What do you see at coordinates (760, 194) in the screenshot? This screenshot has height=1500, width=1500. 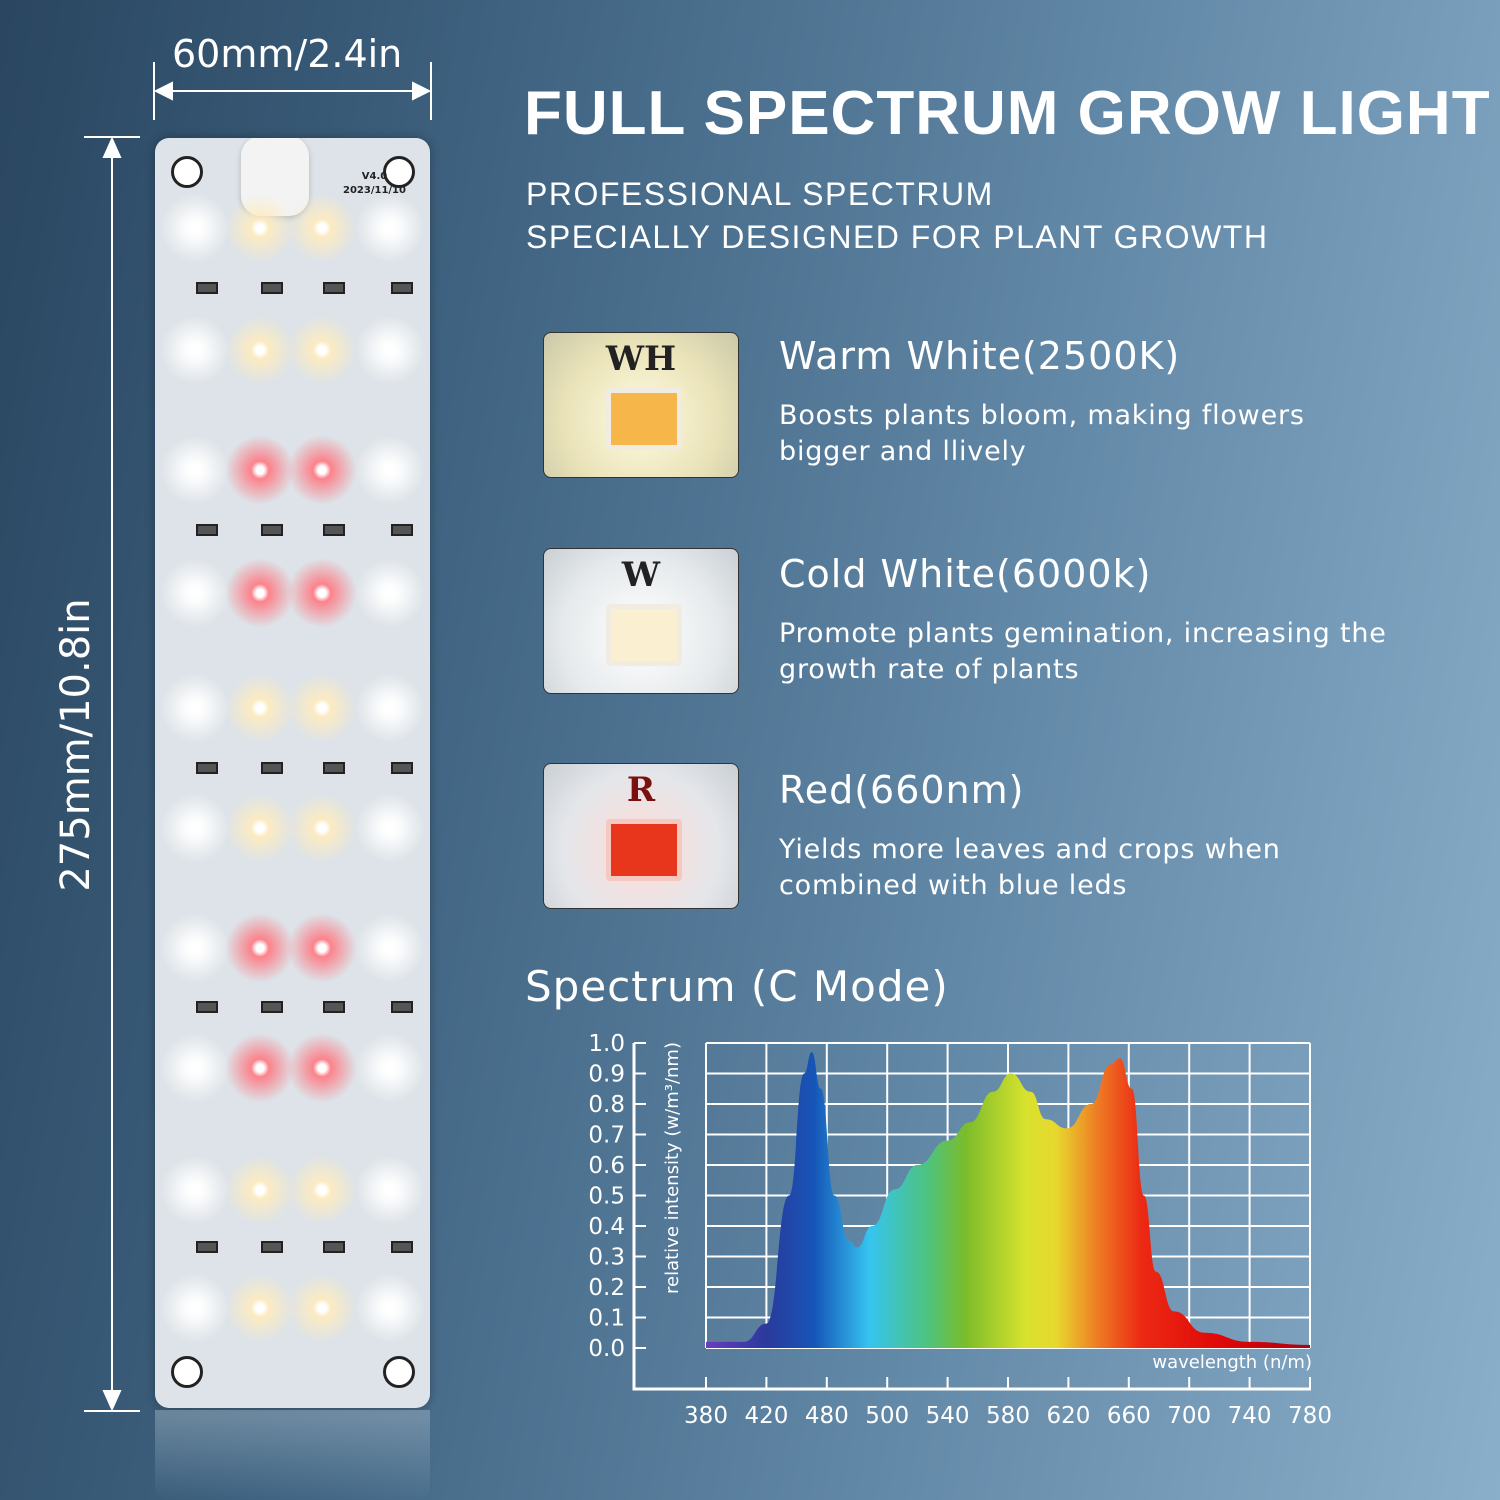 I see `subtitle-line-1: PROFESSIONAL SPECTRUM` at bounding box center [760, 194].